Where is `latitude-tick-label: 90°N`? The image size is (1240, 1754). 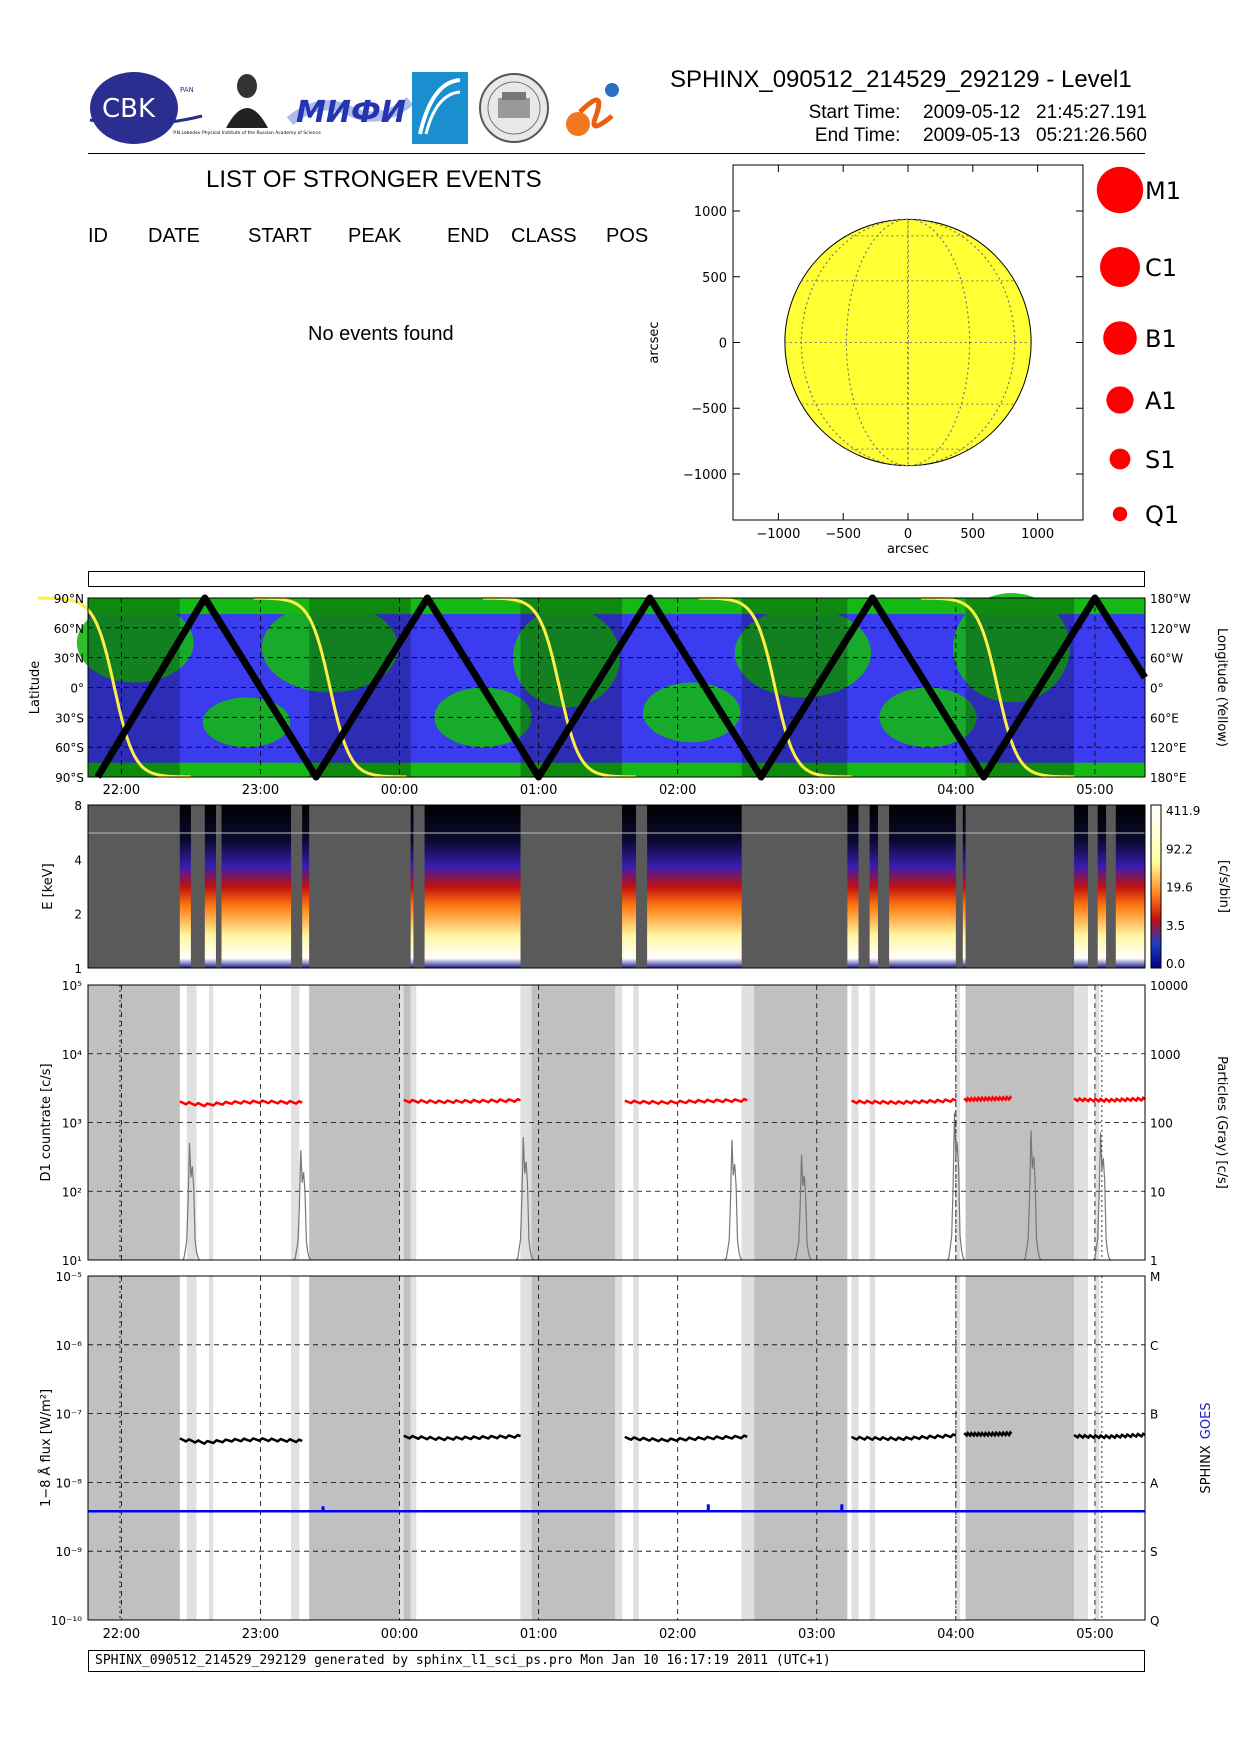
latitude-tick-label: 90°N is located at coordinates (69, 599).